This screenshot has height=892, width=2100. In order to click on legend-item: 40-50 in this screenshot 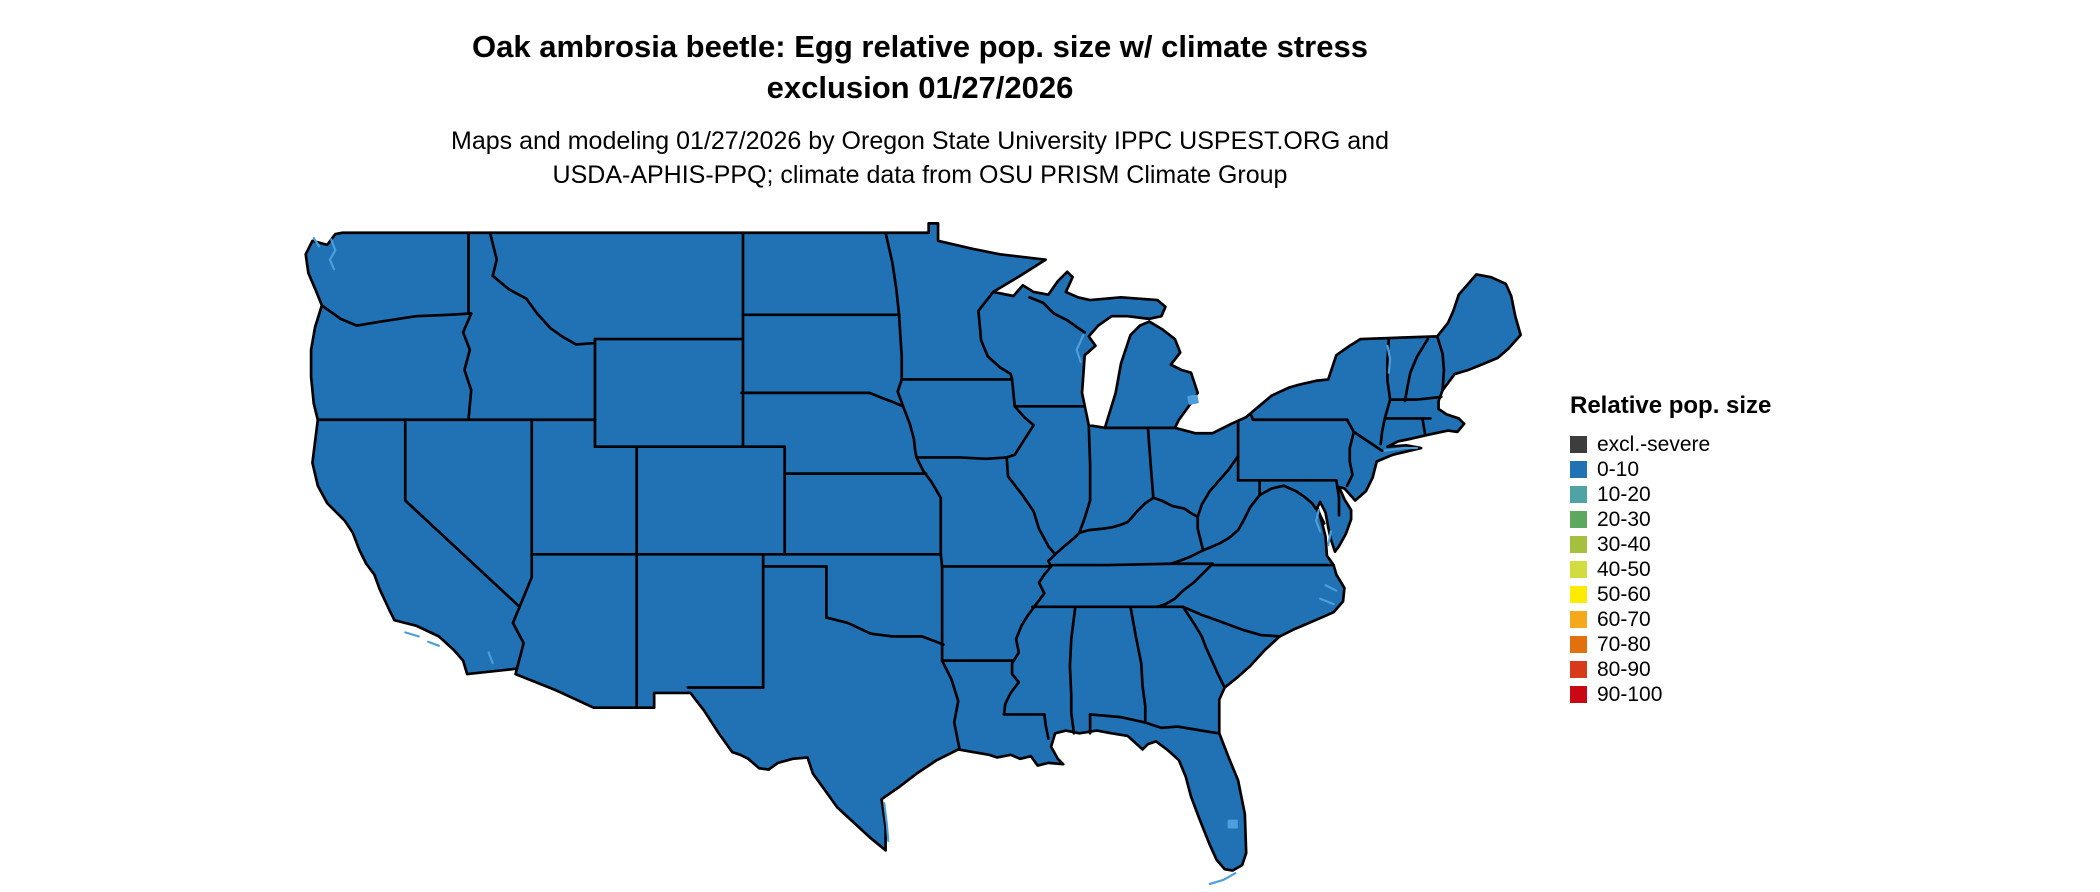, I will do `click(1700, 569)`.